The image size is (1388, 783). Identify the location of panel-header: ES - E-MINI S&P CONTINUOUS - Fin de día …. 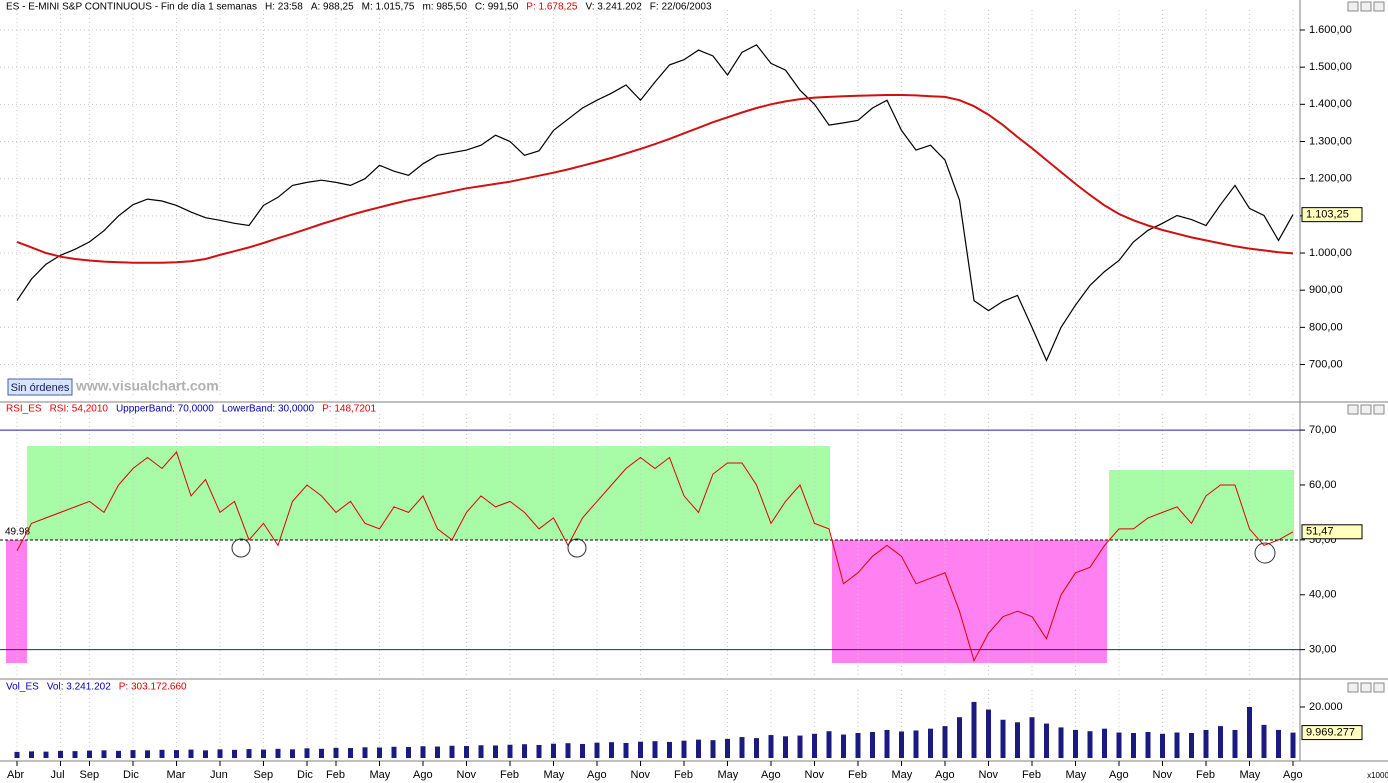
(131, 7).